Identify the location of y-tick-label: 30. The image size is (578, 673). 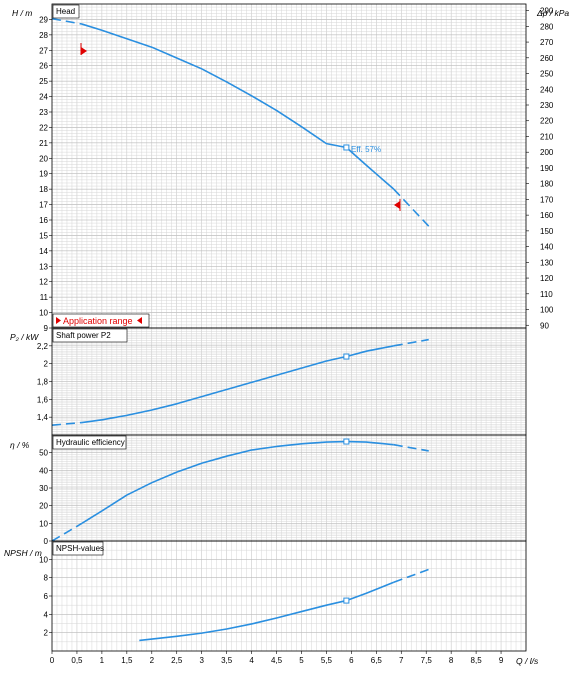
(43, 488).